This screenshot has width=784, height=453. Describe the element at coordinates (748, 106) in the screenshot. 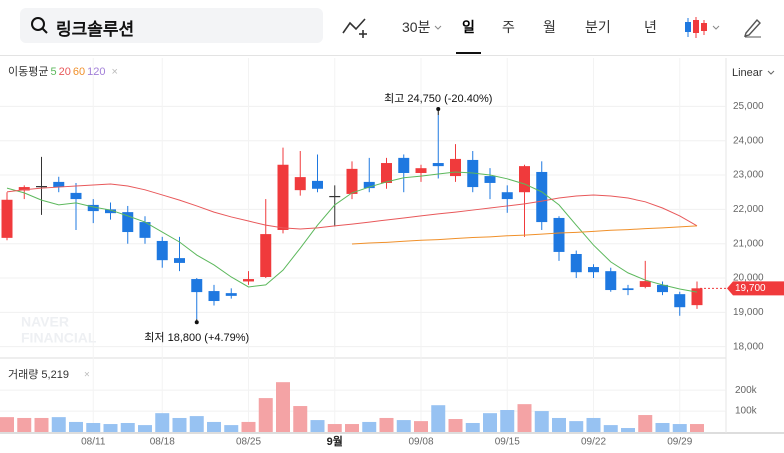

I see `y-tick-label: 25,000` at that location.